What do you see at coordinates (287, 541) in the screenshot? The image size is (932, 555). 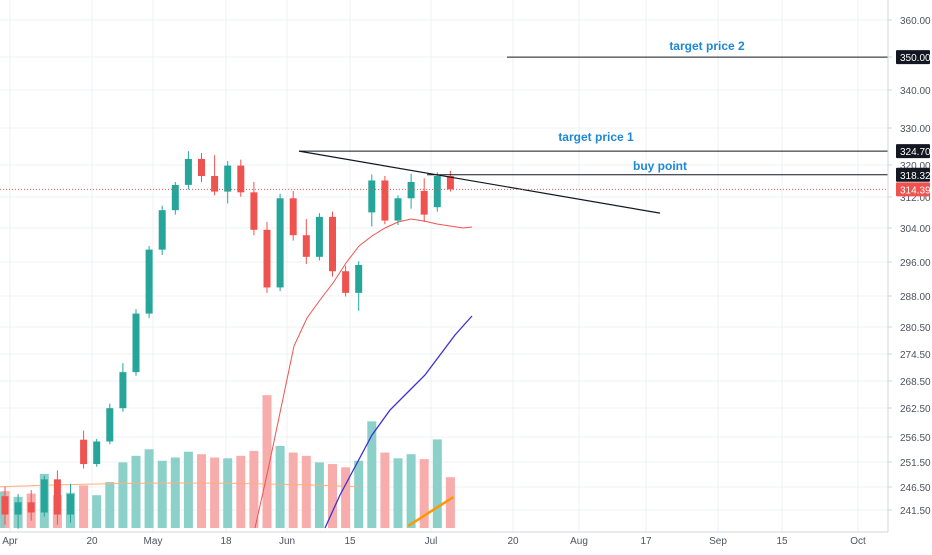 I see `time-tick-label: Jun` at bounding box center [287, 541].